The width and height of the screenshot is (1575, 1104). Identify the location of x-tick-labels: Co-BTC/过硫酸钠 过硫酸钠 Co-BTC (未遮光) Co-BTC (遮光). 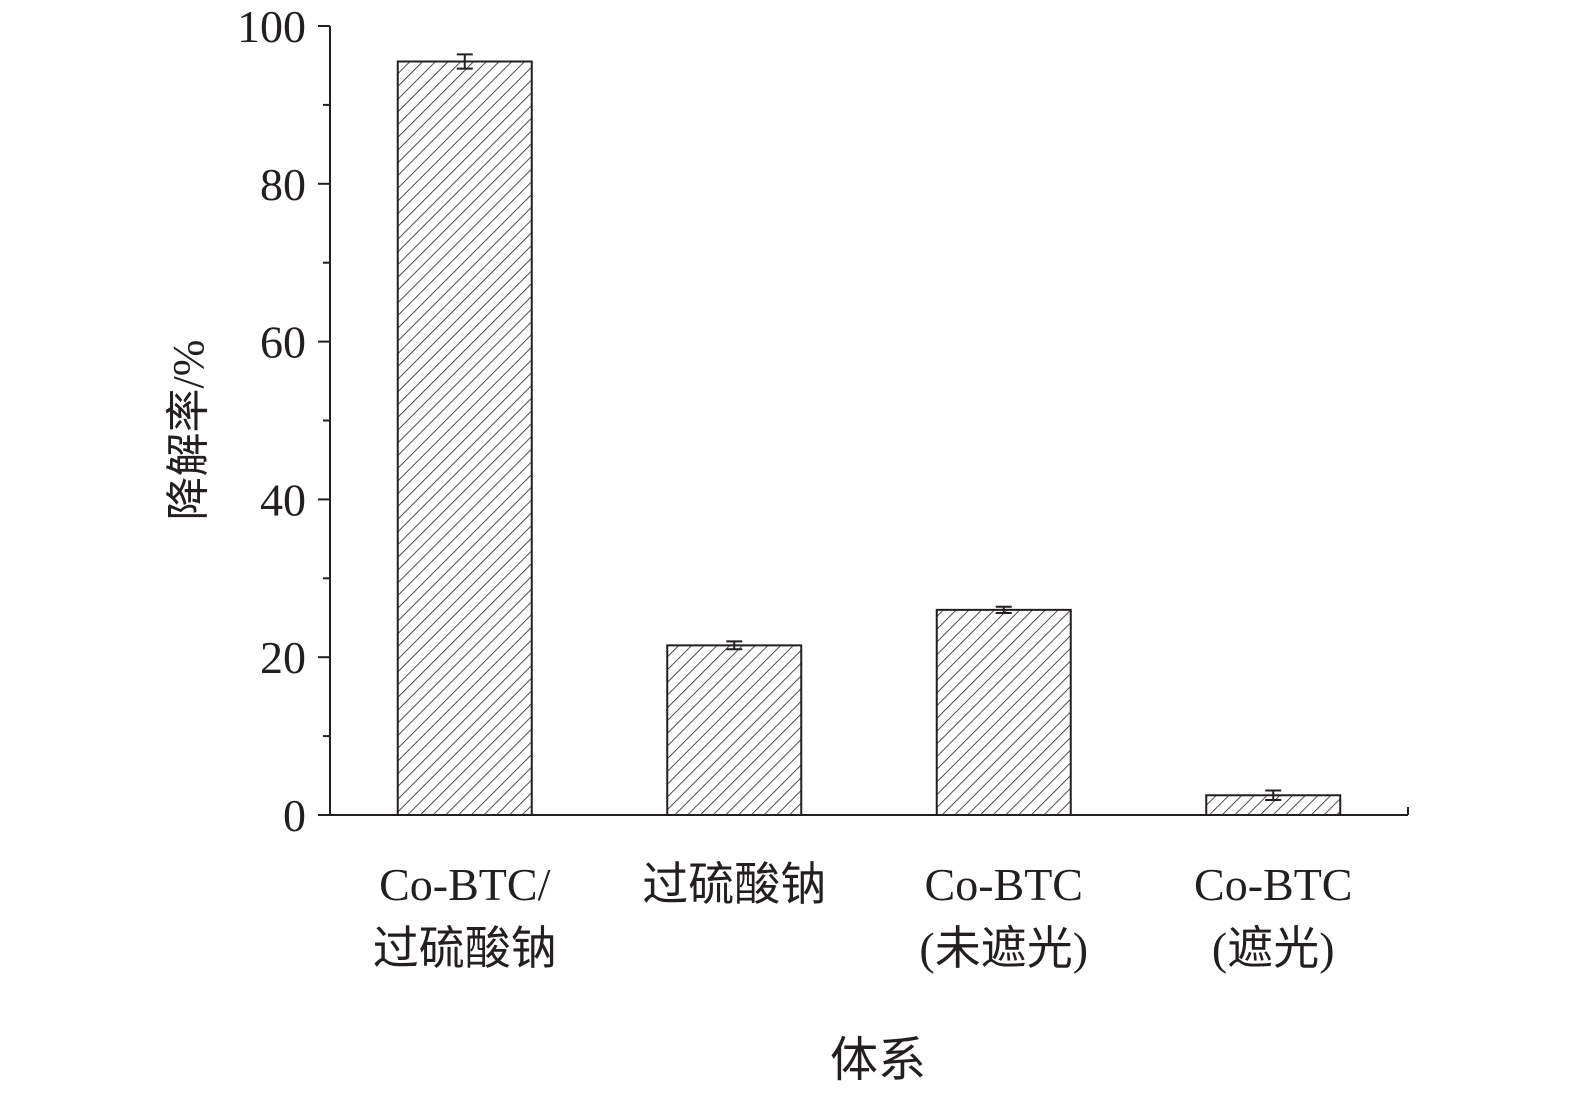
(863, 916).